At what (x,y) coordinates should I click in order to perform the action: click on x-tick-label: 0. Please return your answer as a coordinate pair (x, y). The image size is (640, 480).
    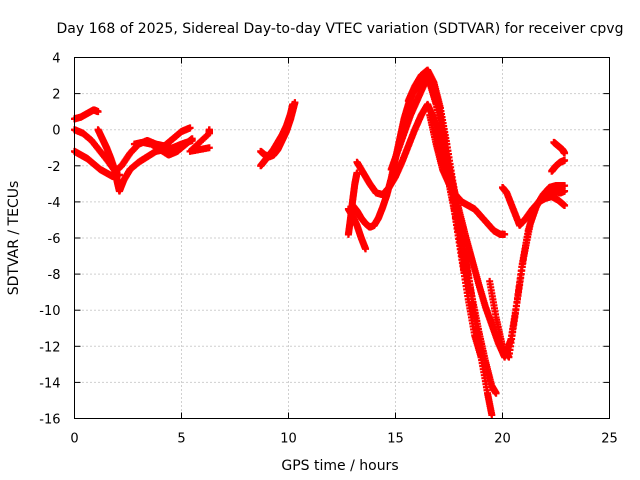
    Looking at the image, I should click on (74, 439).